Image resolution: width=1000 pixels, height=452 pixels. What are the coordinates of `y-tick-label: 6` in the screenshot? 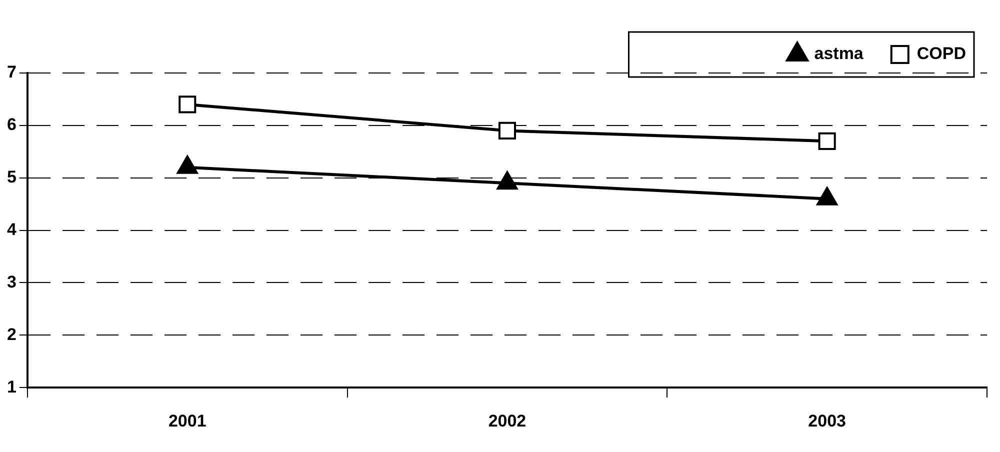 It's located at (11, 124).